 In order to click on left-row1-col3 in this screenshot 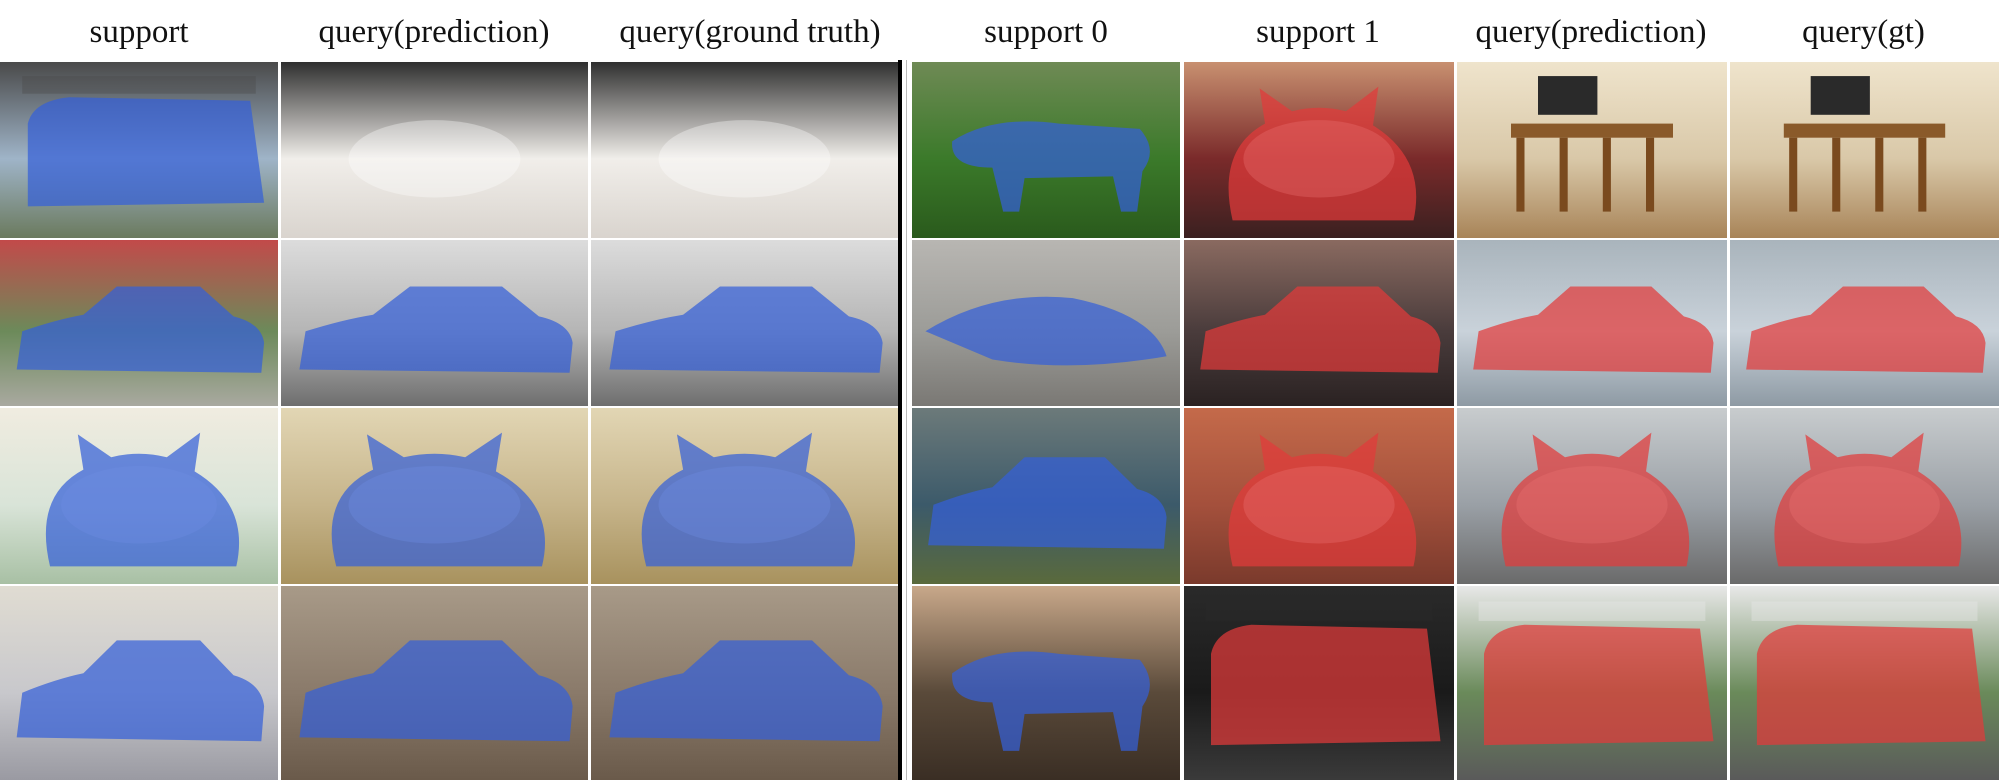, I will do `click(744, 150)`.